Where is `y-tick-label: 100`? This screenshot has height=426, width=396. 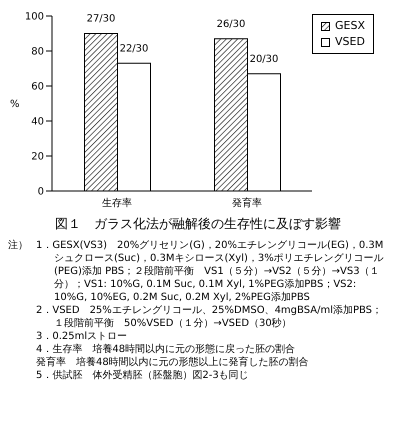 y-tick-label: 100 is located at coordinates (34, 17).